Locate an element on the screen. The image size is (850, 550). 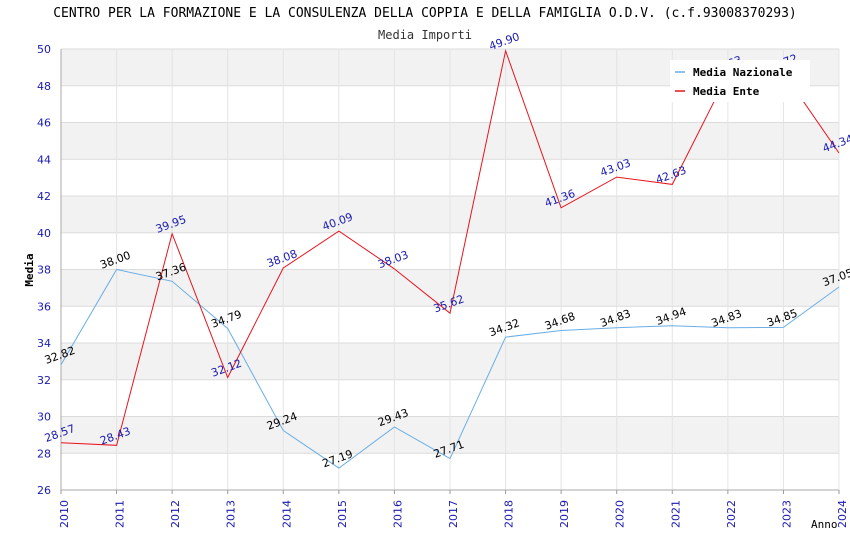
x-tick-label: 2016 is located at coordinates (397, 514).